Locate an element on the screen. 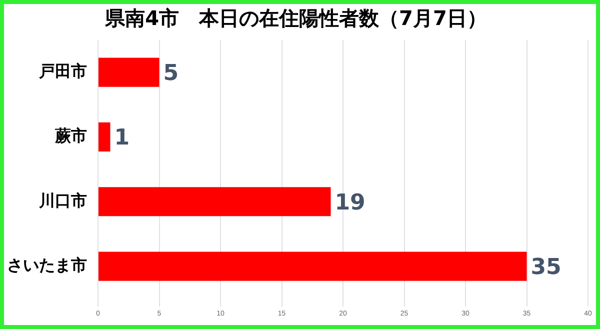  y-tick-label: 蕨市 is located at coordinates (70, 136).